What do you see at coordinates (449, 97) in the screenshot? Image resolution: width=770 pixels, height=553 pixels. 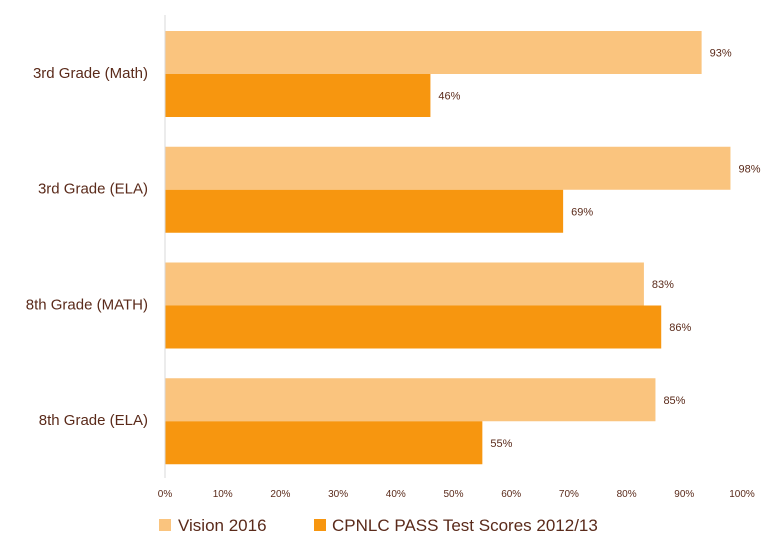 I see `data-label-3rd-grade-math-cpnlc-pass-test-scores-2012-13: 46%` at bounding box center [449, 97].